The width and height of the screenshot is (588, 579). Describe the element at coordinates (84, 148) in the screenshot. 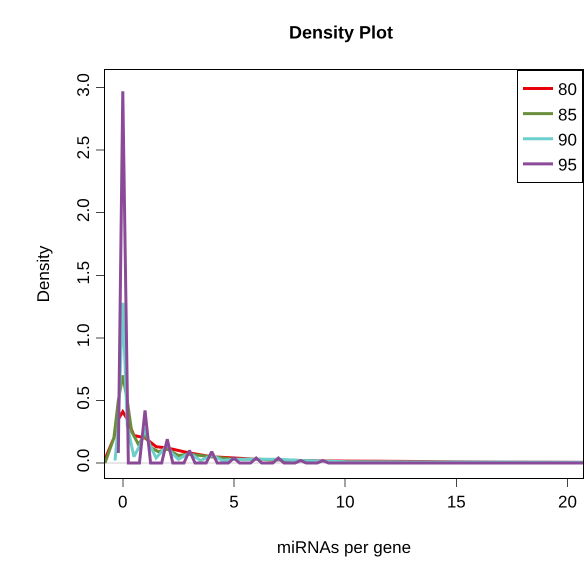

I see `y-tick-label: 2.5` at that location.